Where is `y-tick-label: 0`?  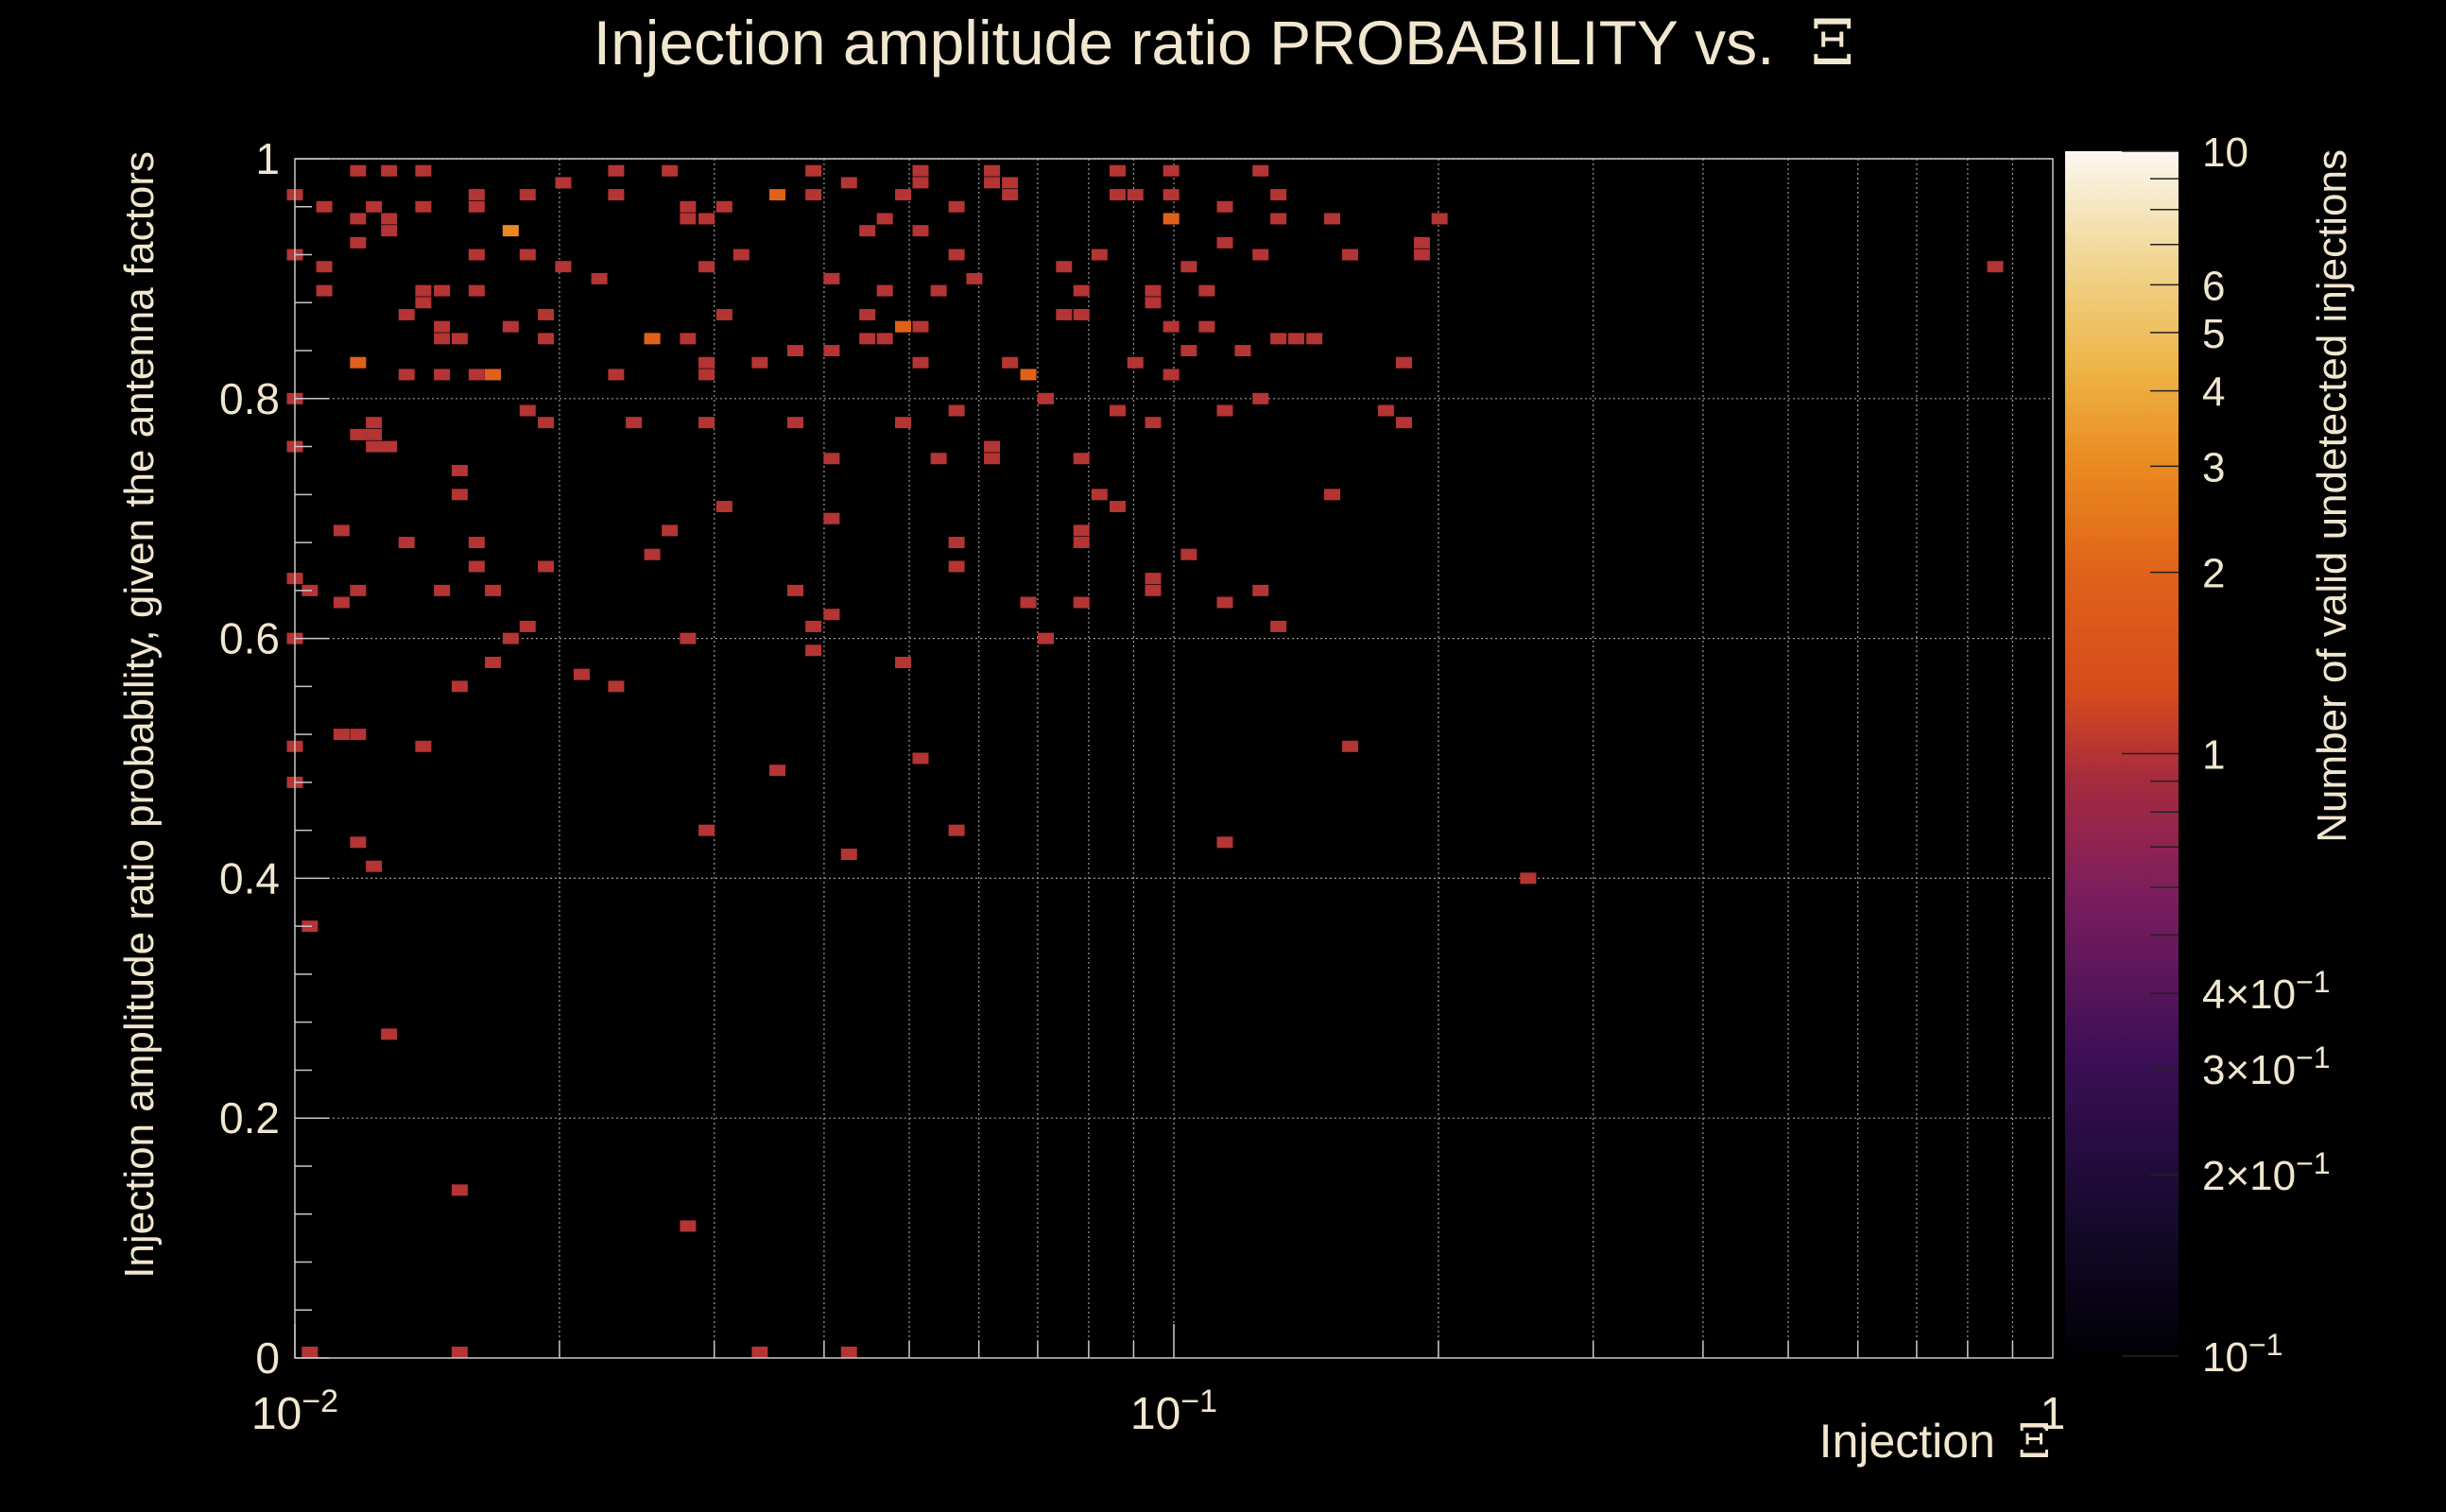
y-tick-label: 0 is located at coordinates (267, 1358).